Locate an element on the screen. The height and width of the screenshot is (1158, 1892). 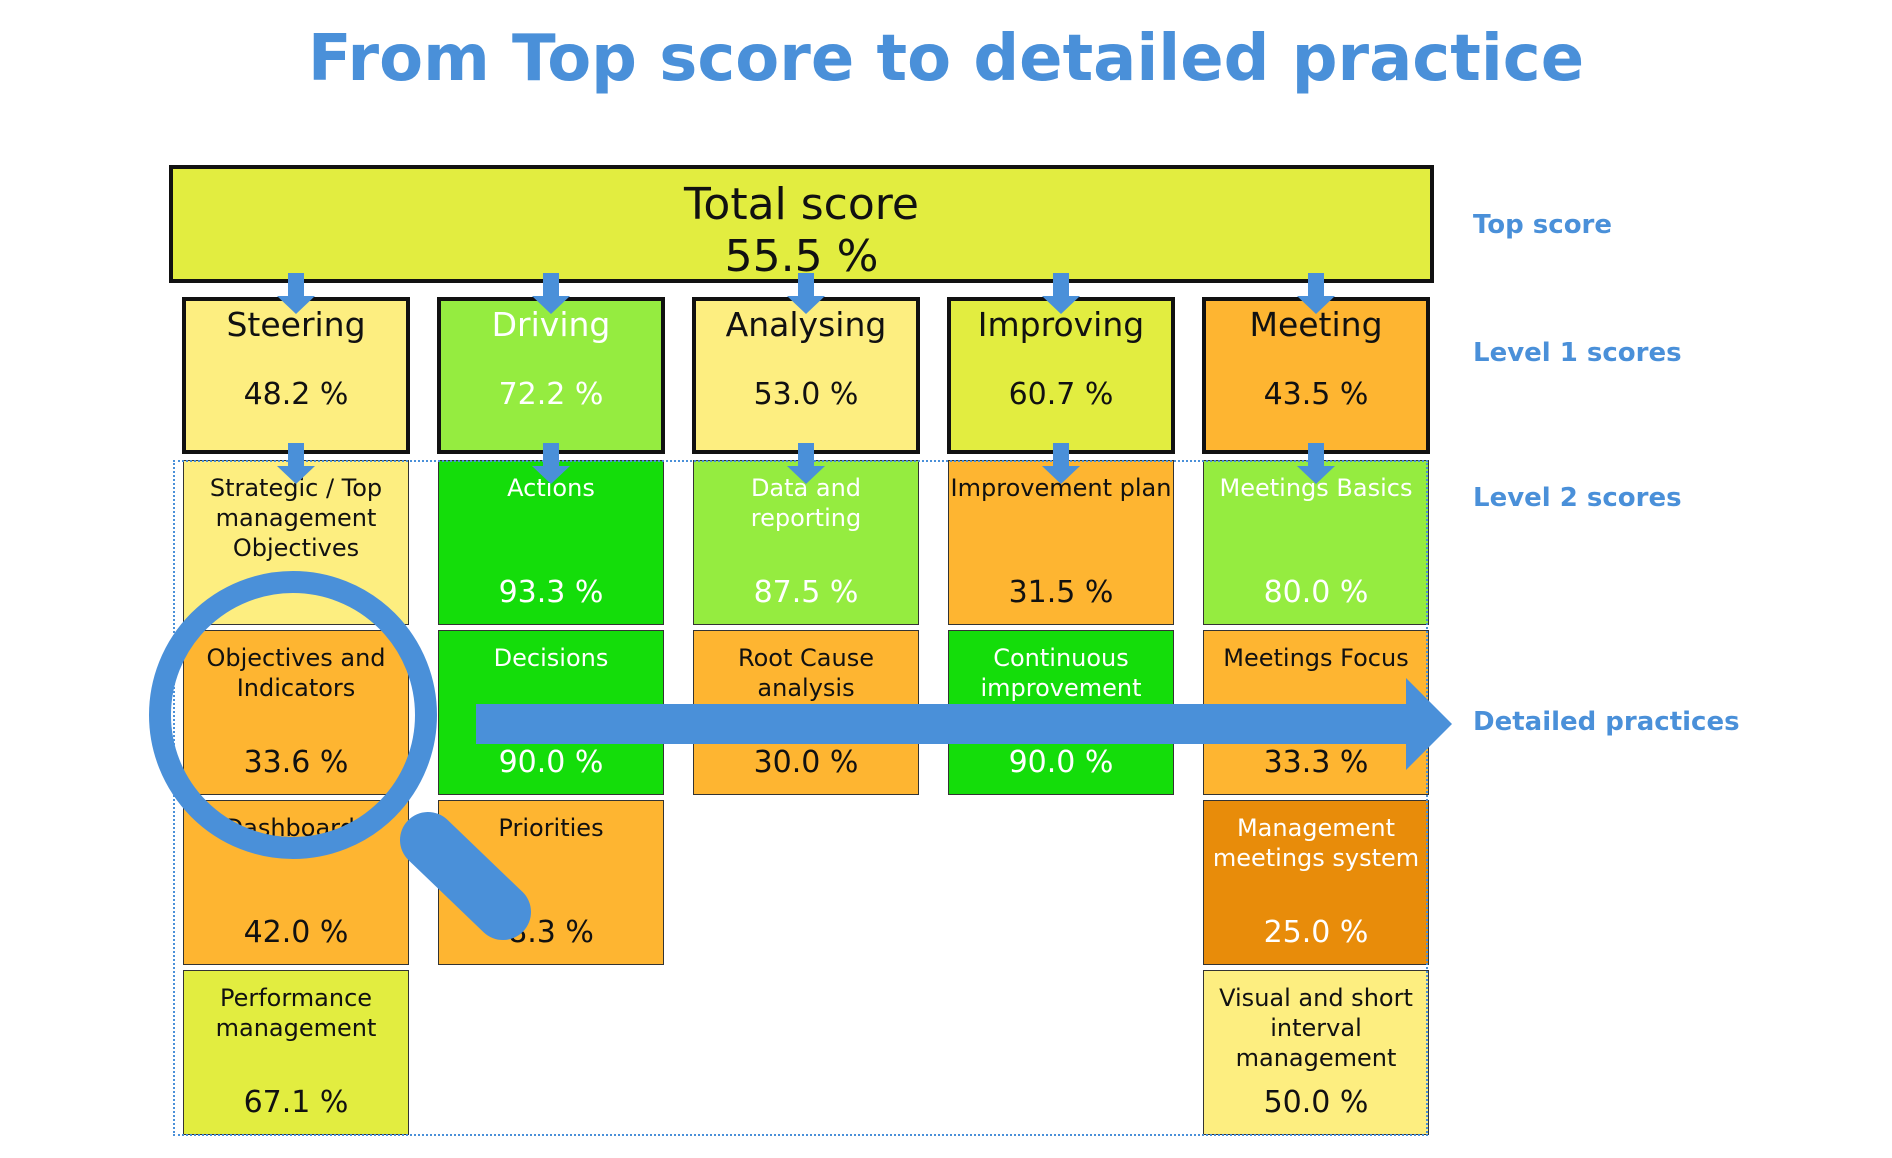
level1-box-steering: Steering 48.2 % is located at coordinates (296, 375).